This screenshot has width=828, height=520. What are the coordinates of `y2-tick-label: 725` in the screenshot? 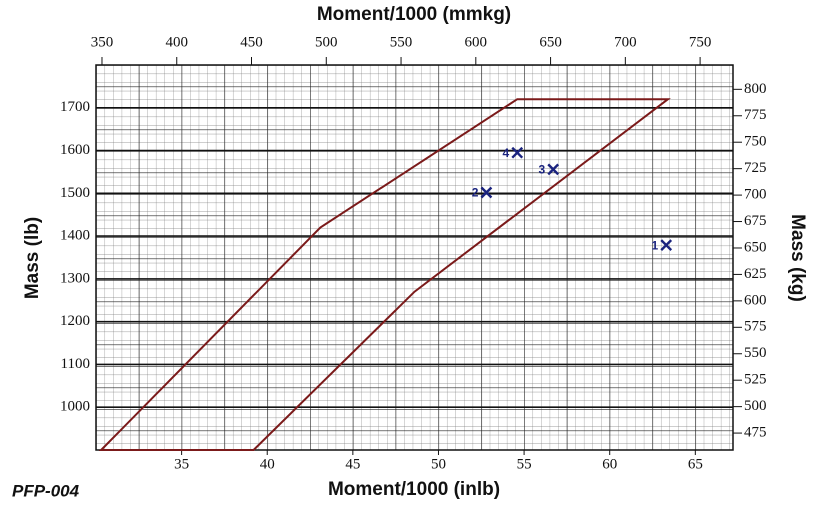 It's located at (755, 168).